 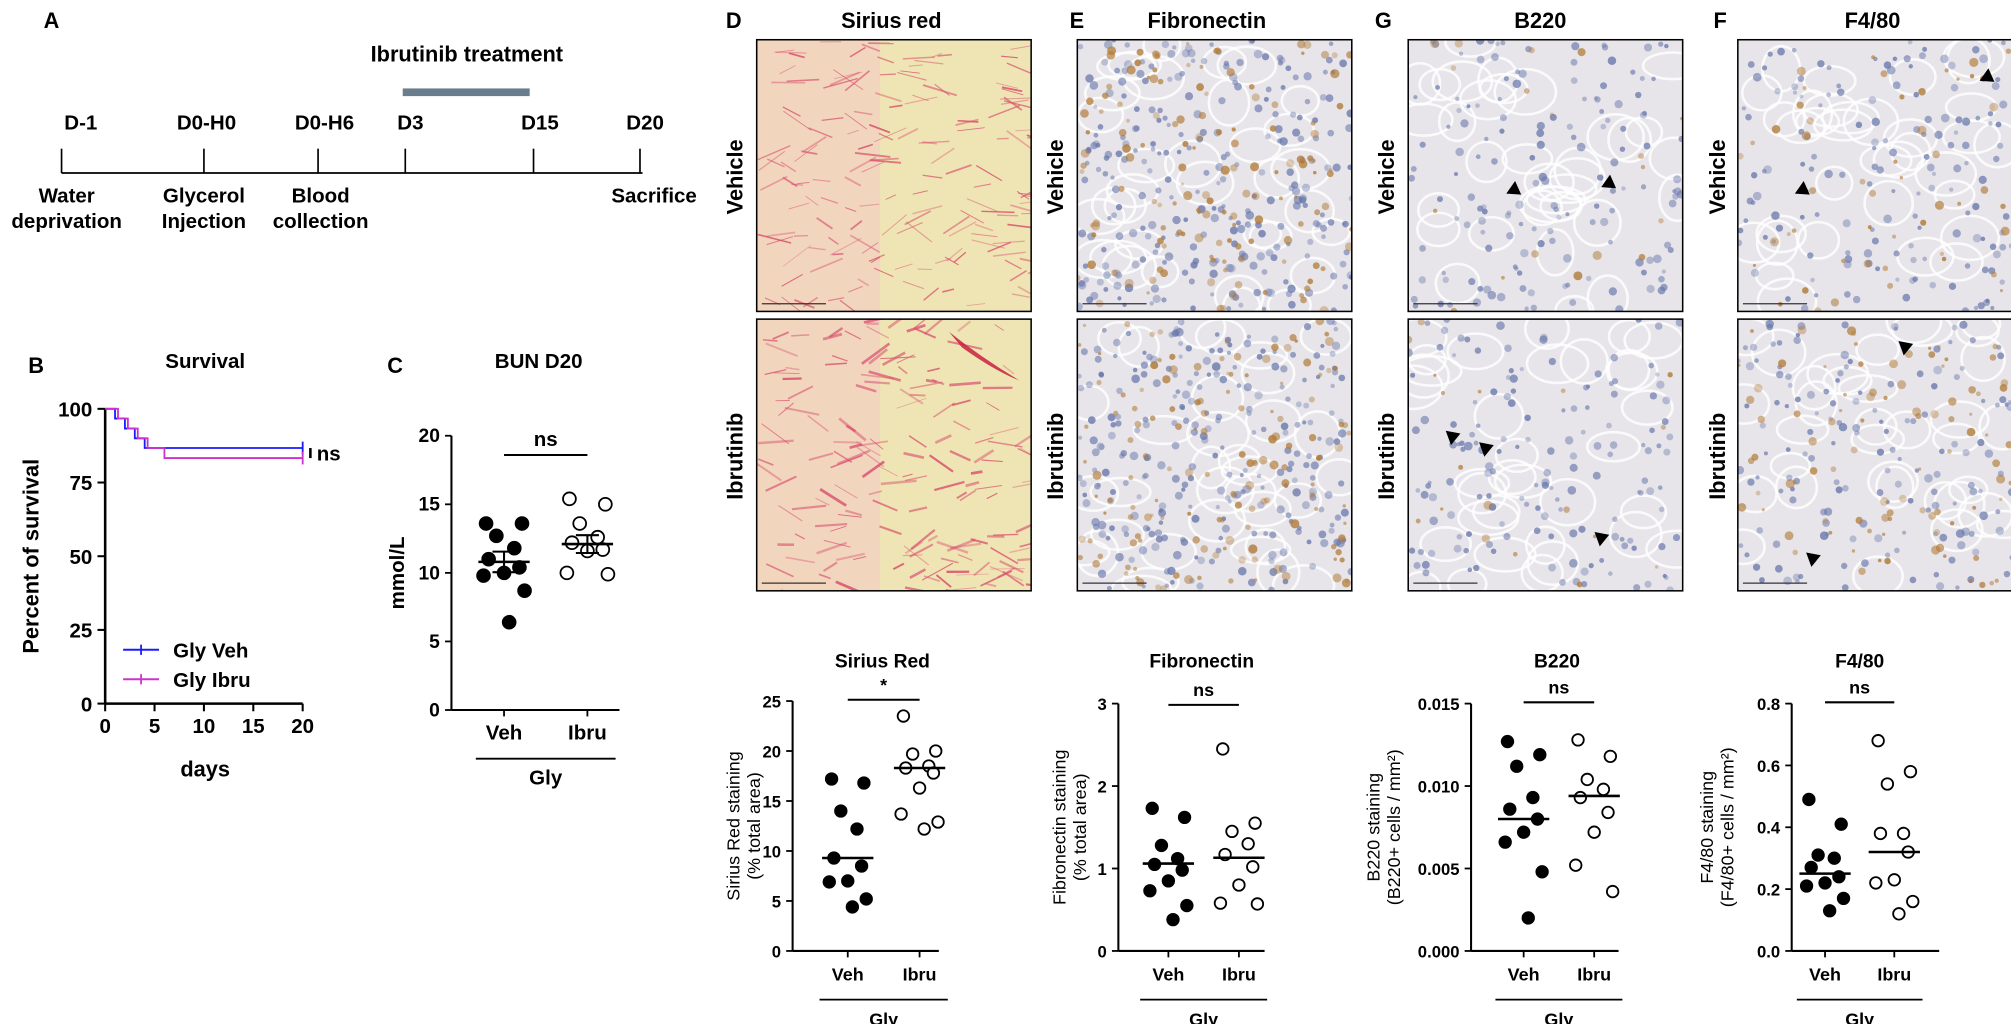 I want to click on collagen-fiber, so click(x=913, y=555).